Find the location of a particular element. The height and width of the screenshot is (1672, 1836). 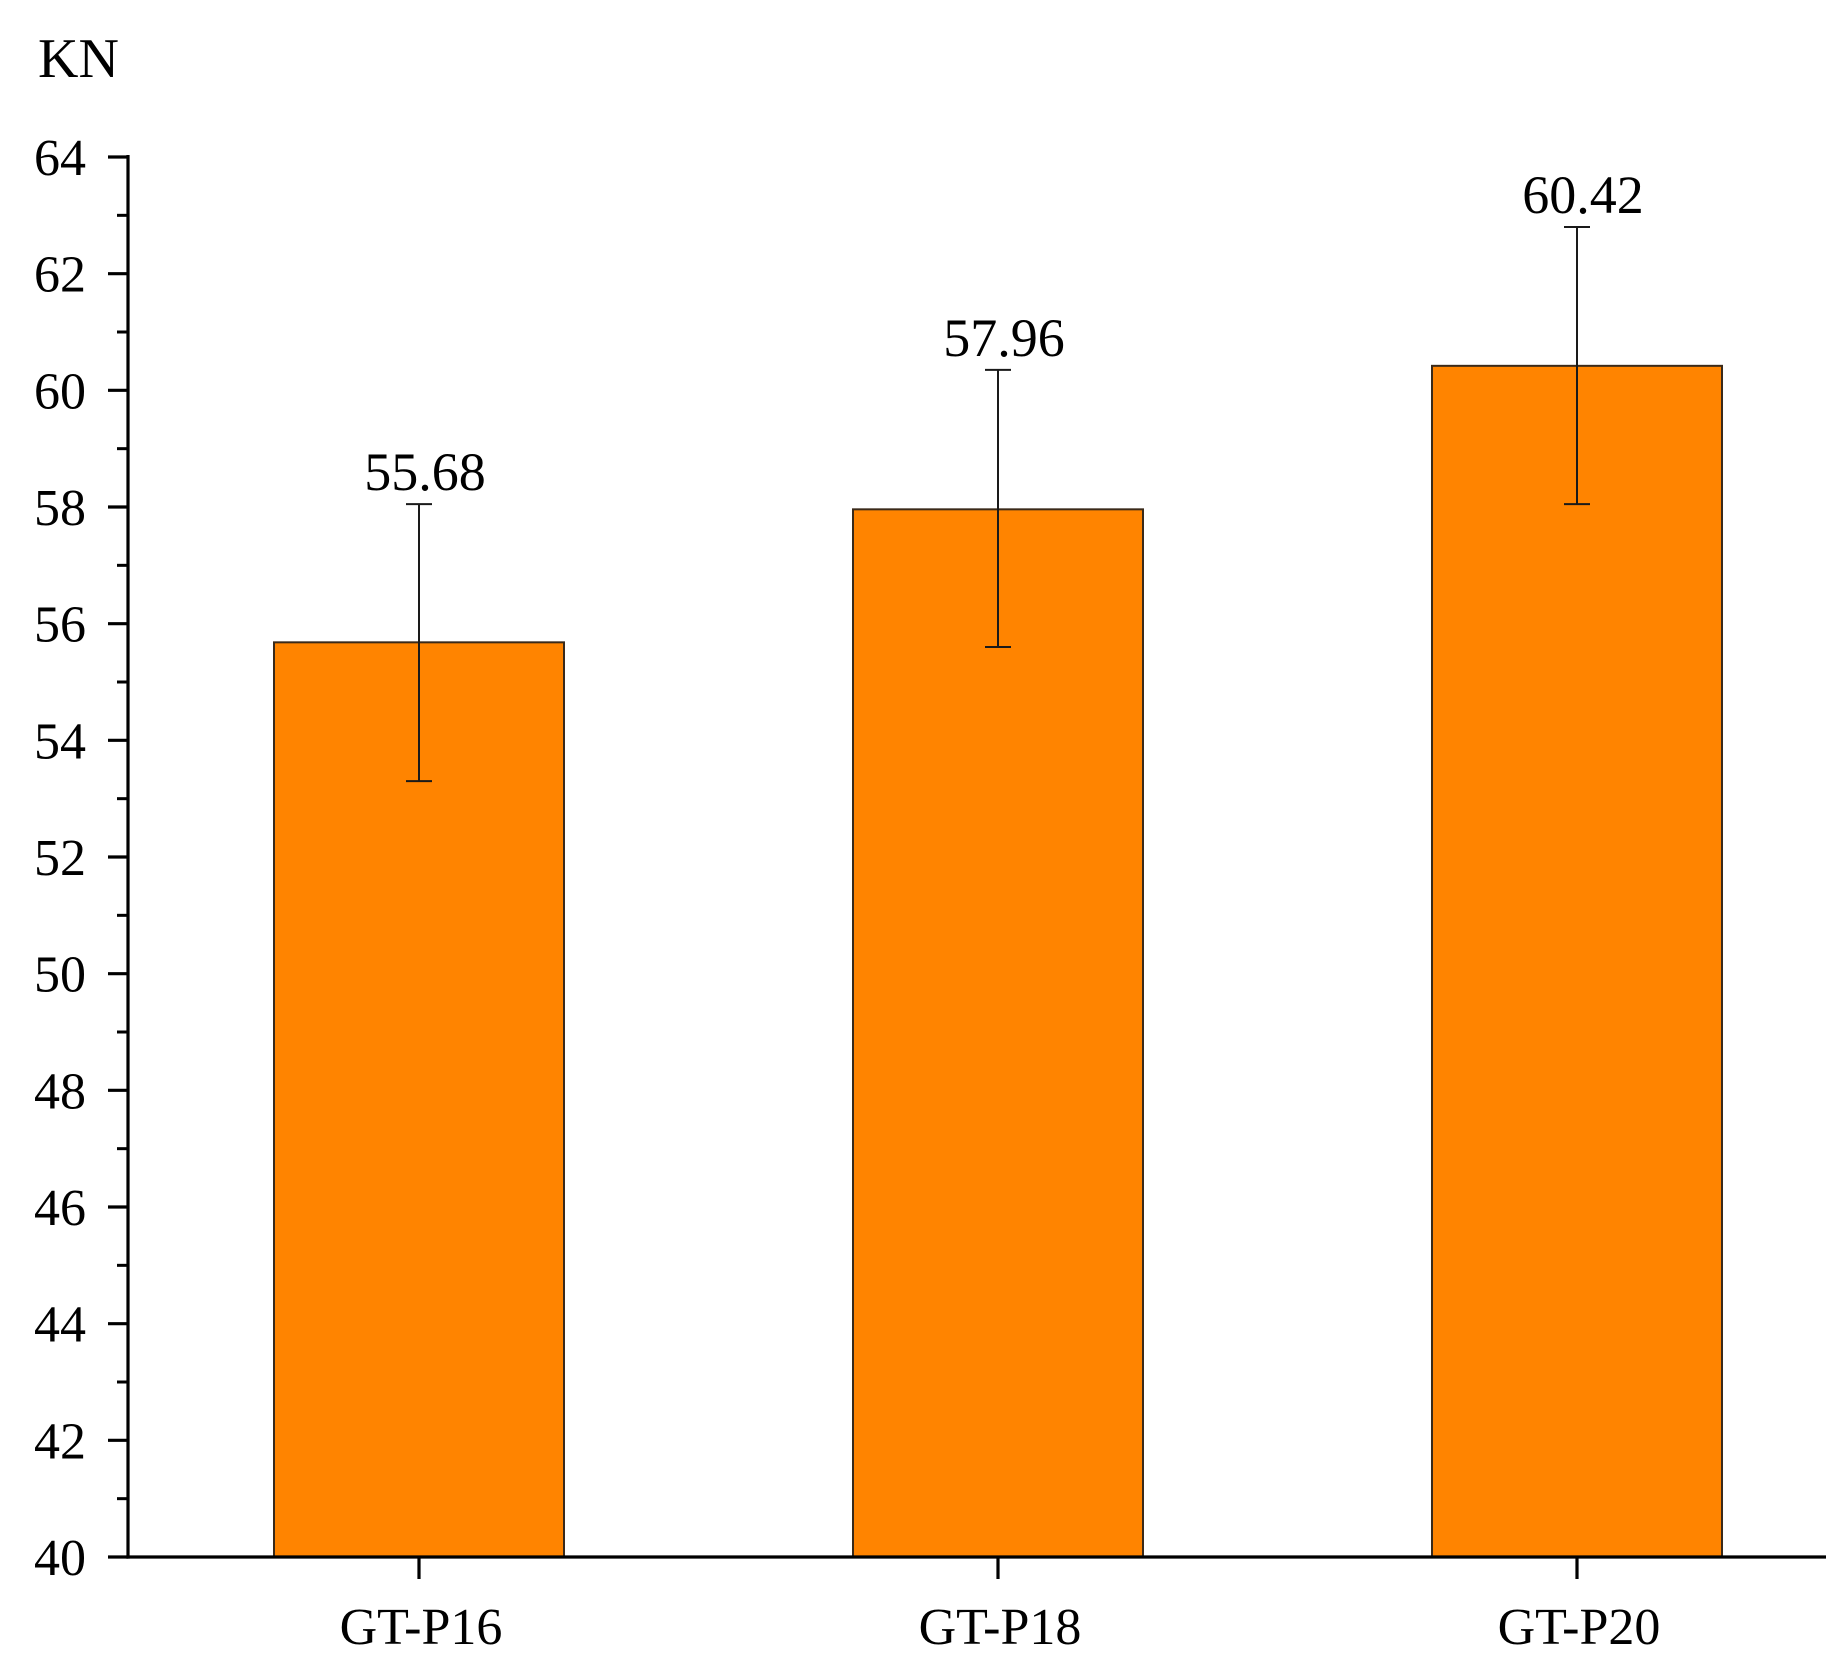

data-label: 57.96 is located at coordinates (1004, 338).